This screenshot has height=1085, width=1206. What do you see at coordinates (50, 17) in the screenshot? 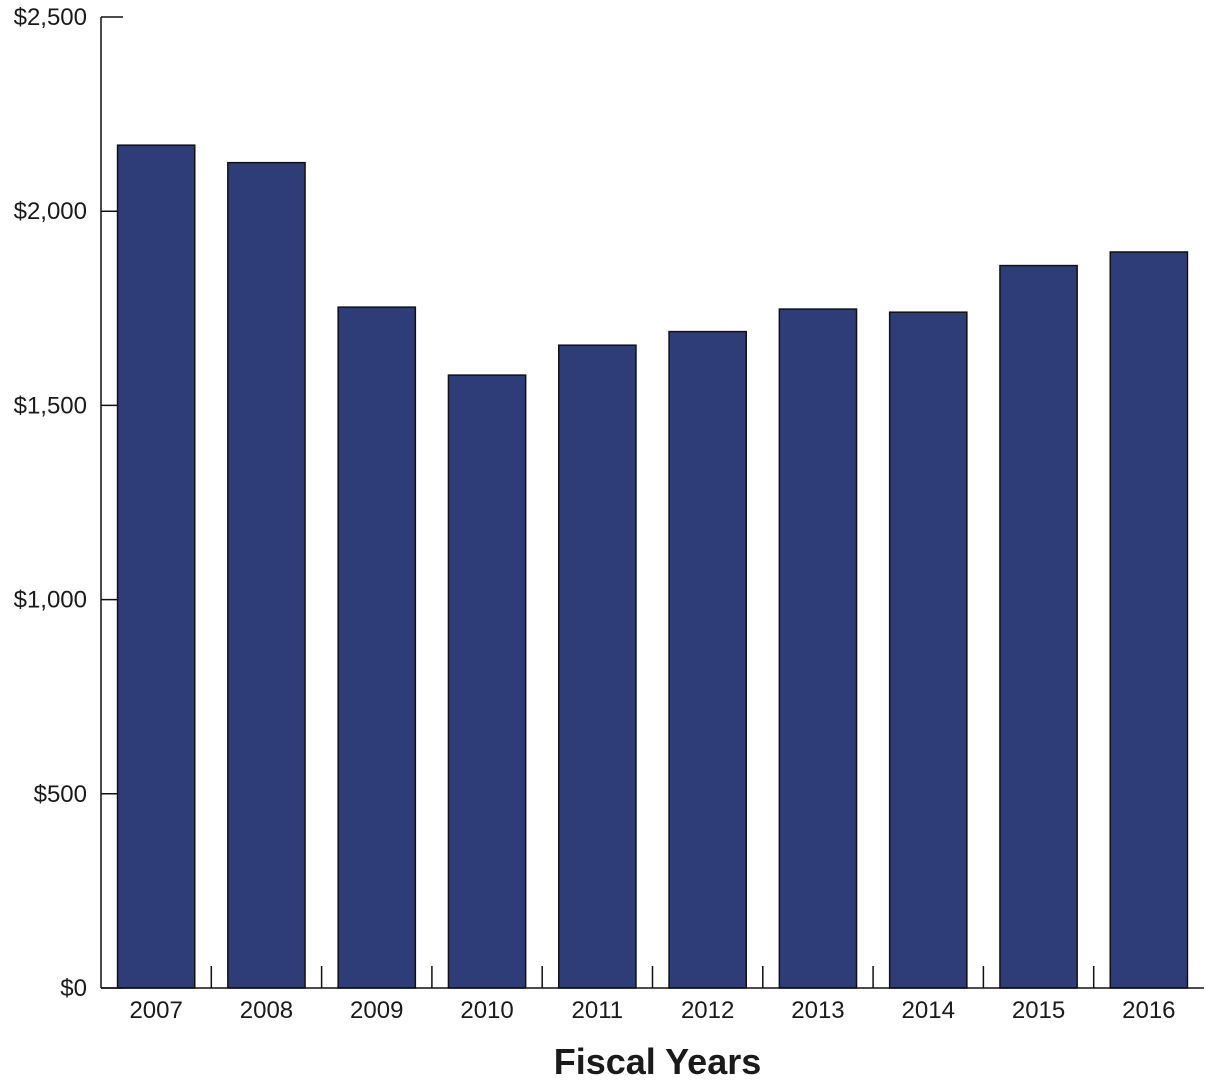
I see `y-tick-label: $2,500` at bounding box center [50, 17].